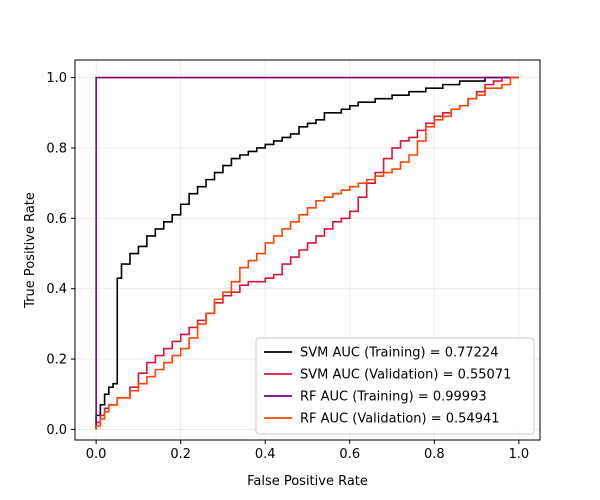 The width and height of the screenshot is (600, 500). I want to click on y-tick-label: 0.2, so click(56, 360).